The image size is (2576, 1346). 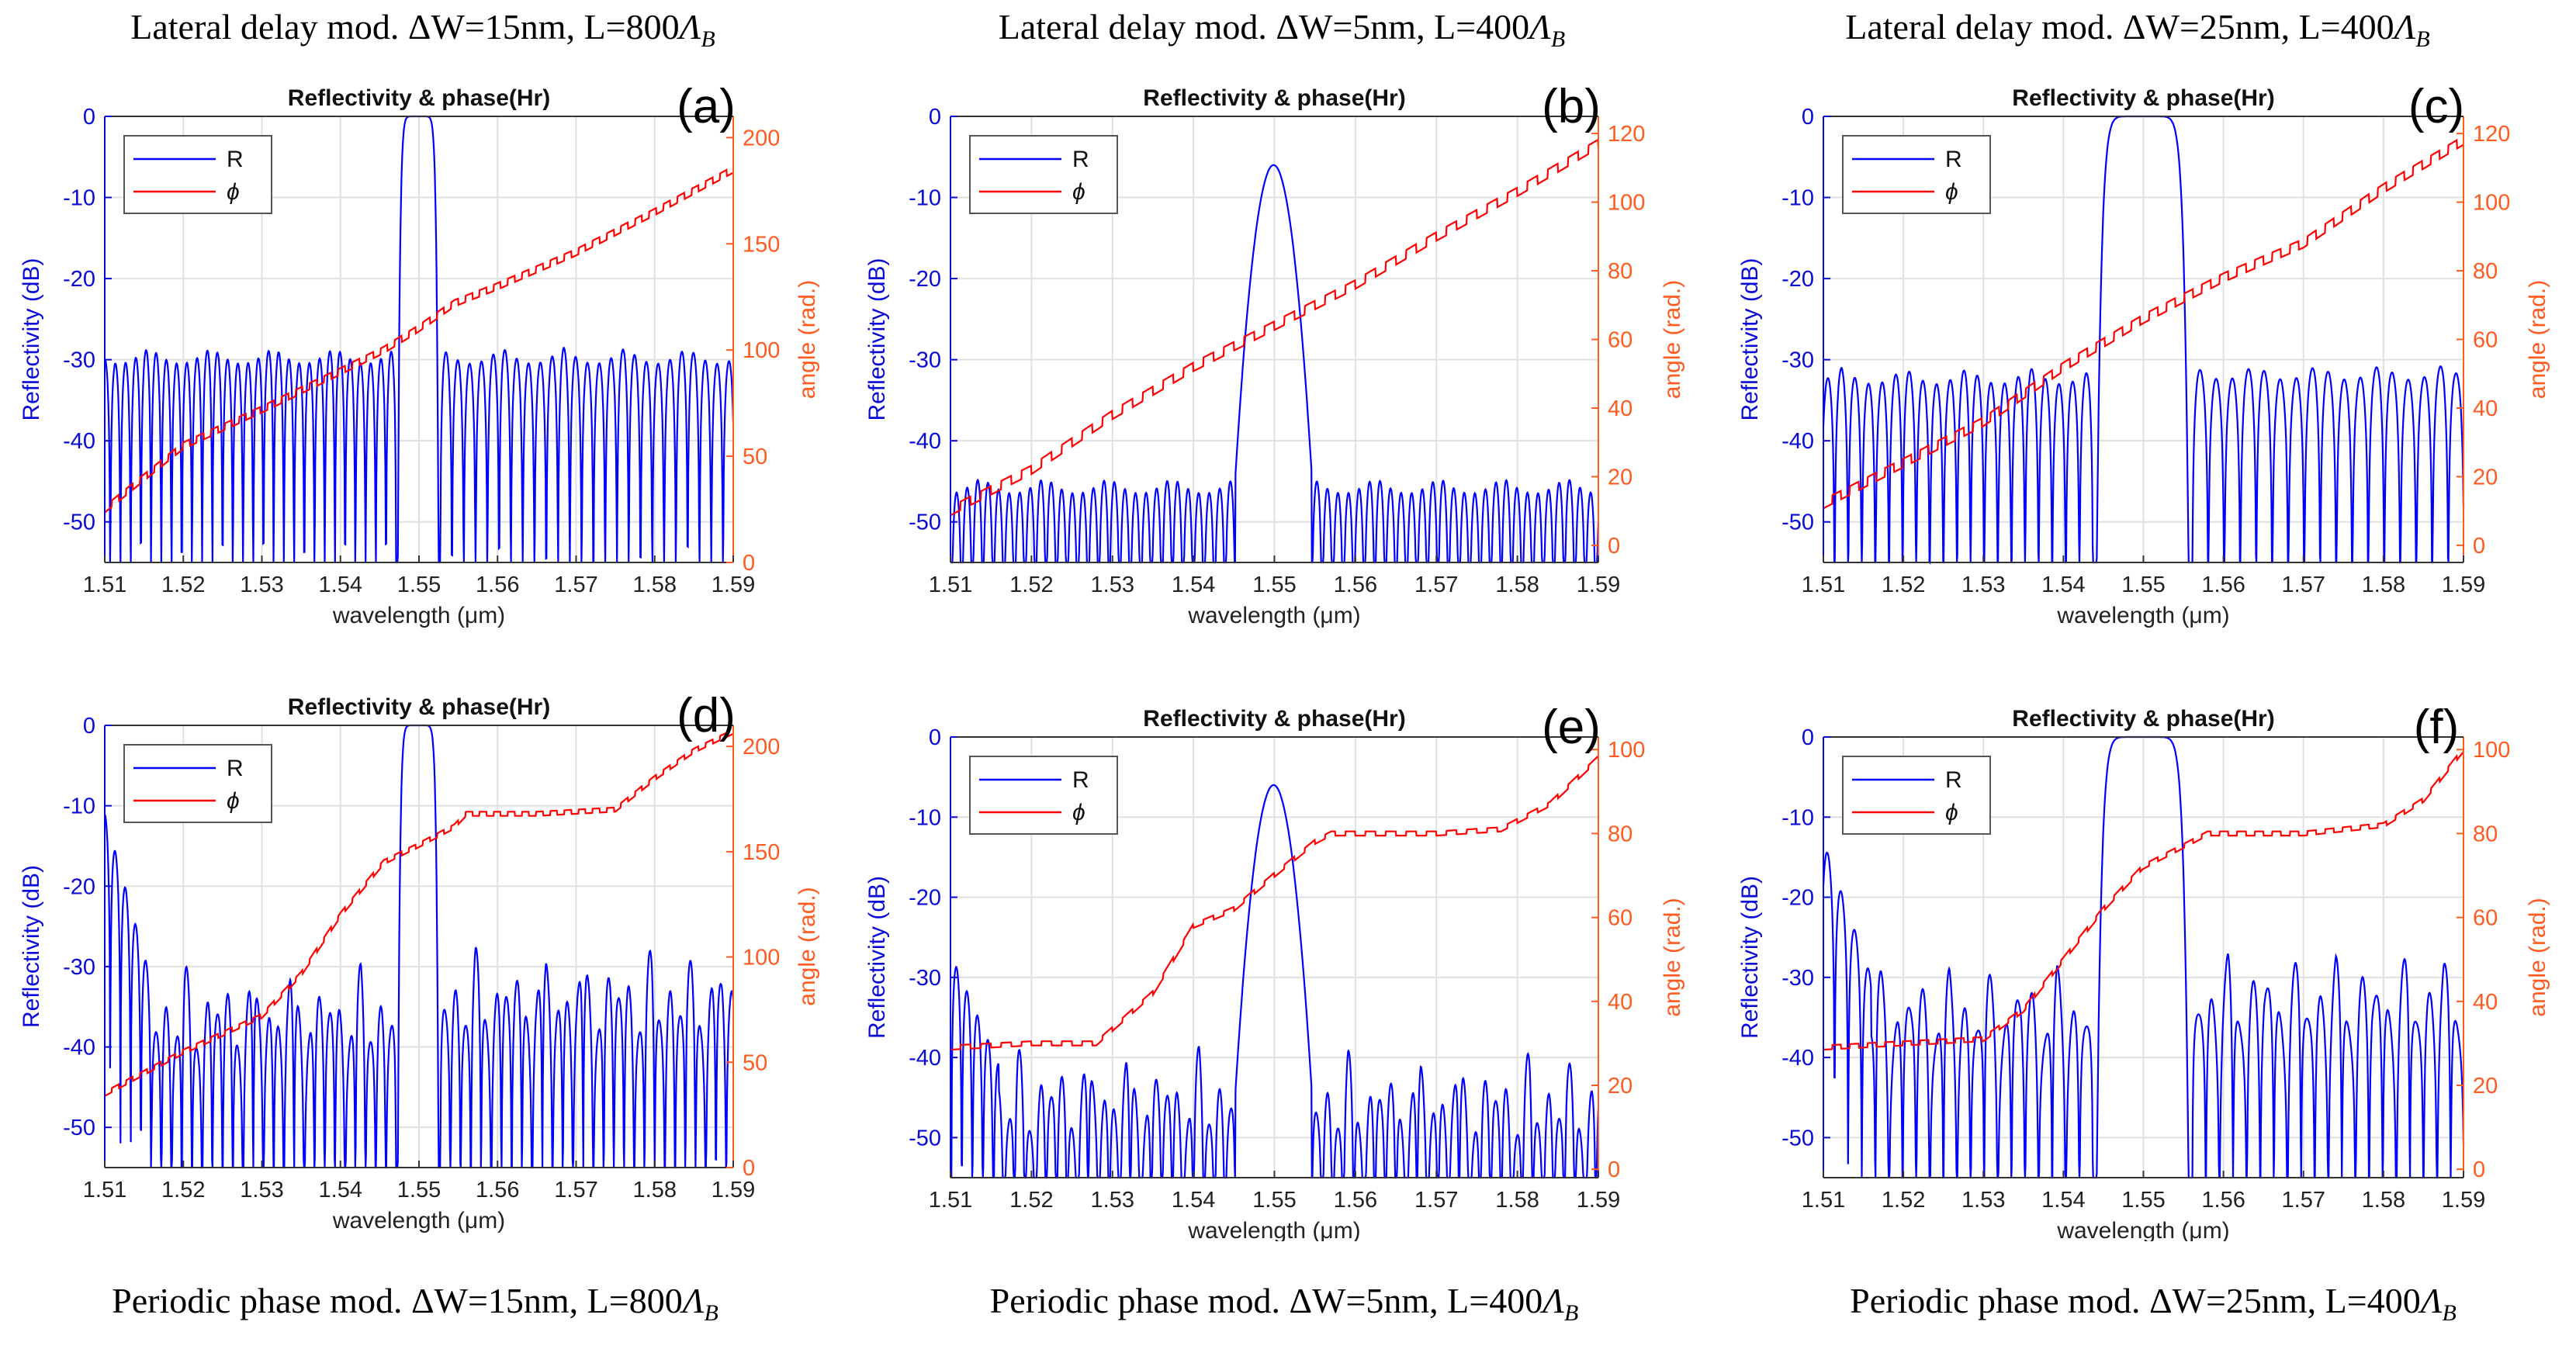 What do you see at coordinates (575, 585) in the screenshot?
I see `tick-label-x-a-6: 1.57` at bounding box center [575, 585].